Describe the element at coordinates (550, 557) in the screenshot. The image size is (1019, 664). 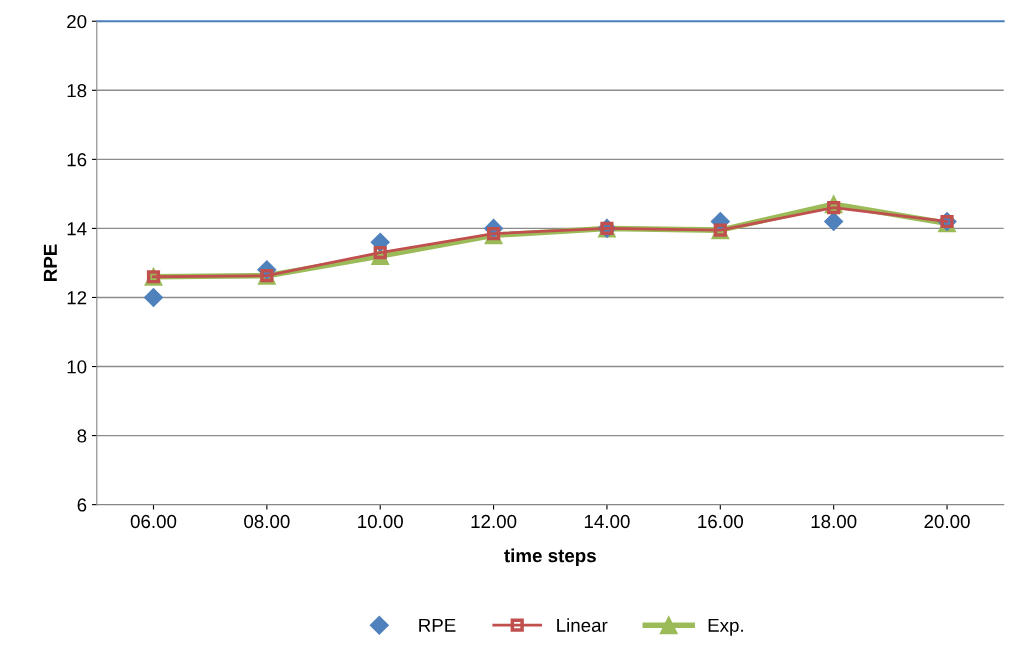
I see `x-axis-title: time steps` at that location.